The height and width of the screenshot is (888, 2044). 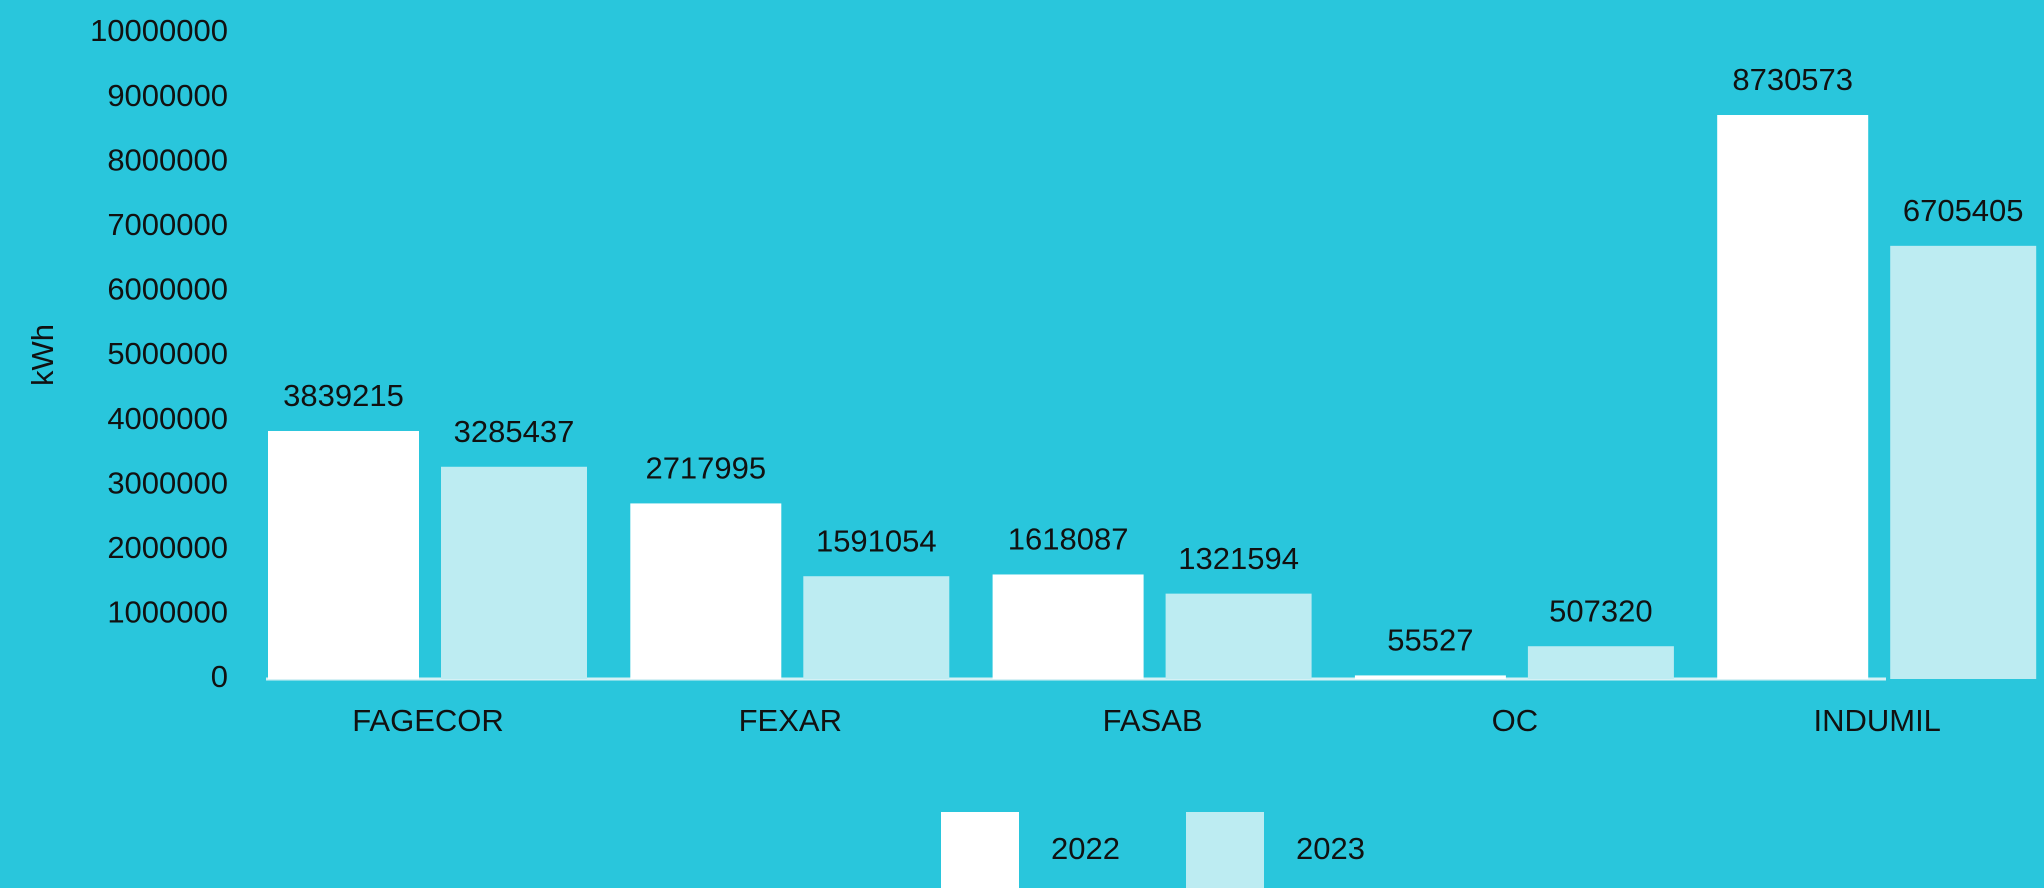 What do you see at coordinates (1963, 210) in the screenshot?
I see `data-label: 6705405` at bounding box center [1963, 210].